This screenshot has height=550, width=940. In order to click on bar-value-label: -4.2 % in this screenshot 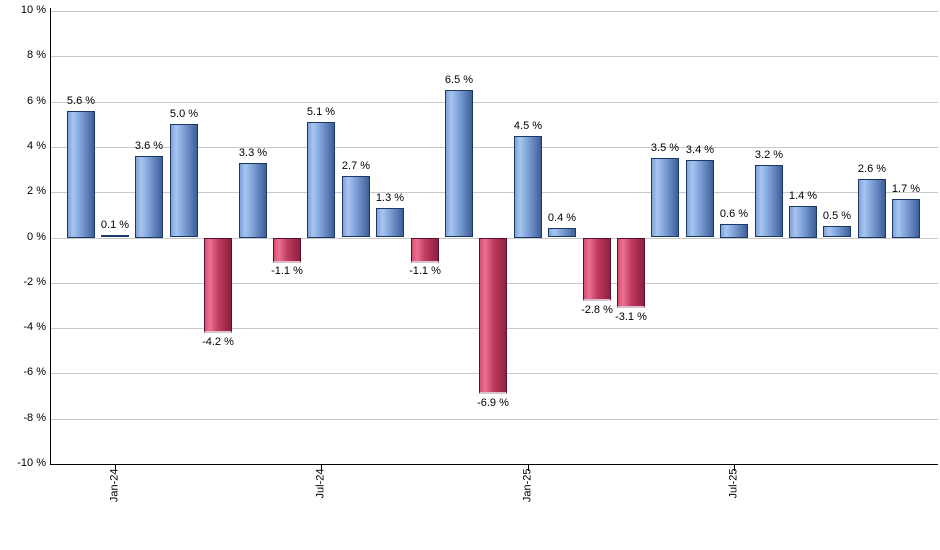, I will do `click(218, 342)`.